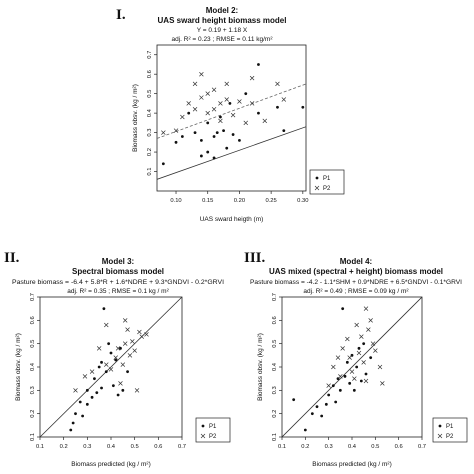 Image resolution: width=474 pixels, height=474 pixels. Describe the element at coordinates (222, 30) in the screenshot. I see `panel-1-equation: Y = 0.19 + 1.18 X` at that location.